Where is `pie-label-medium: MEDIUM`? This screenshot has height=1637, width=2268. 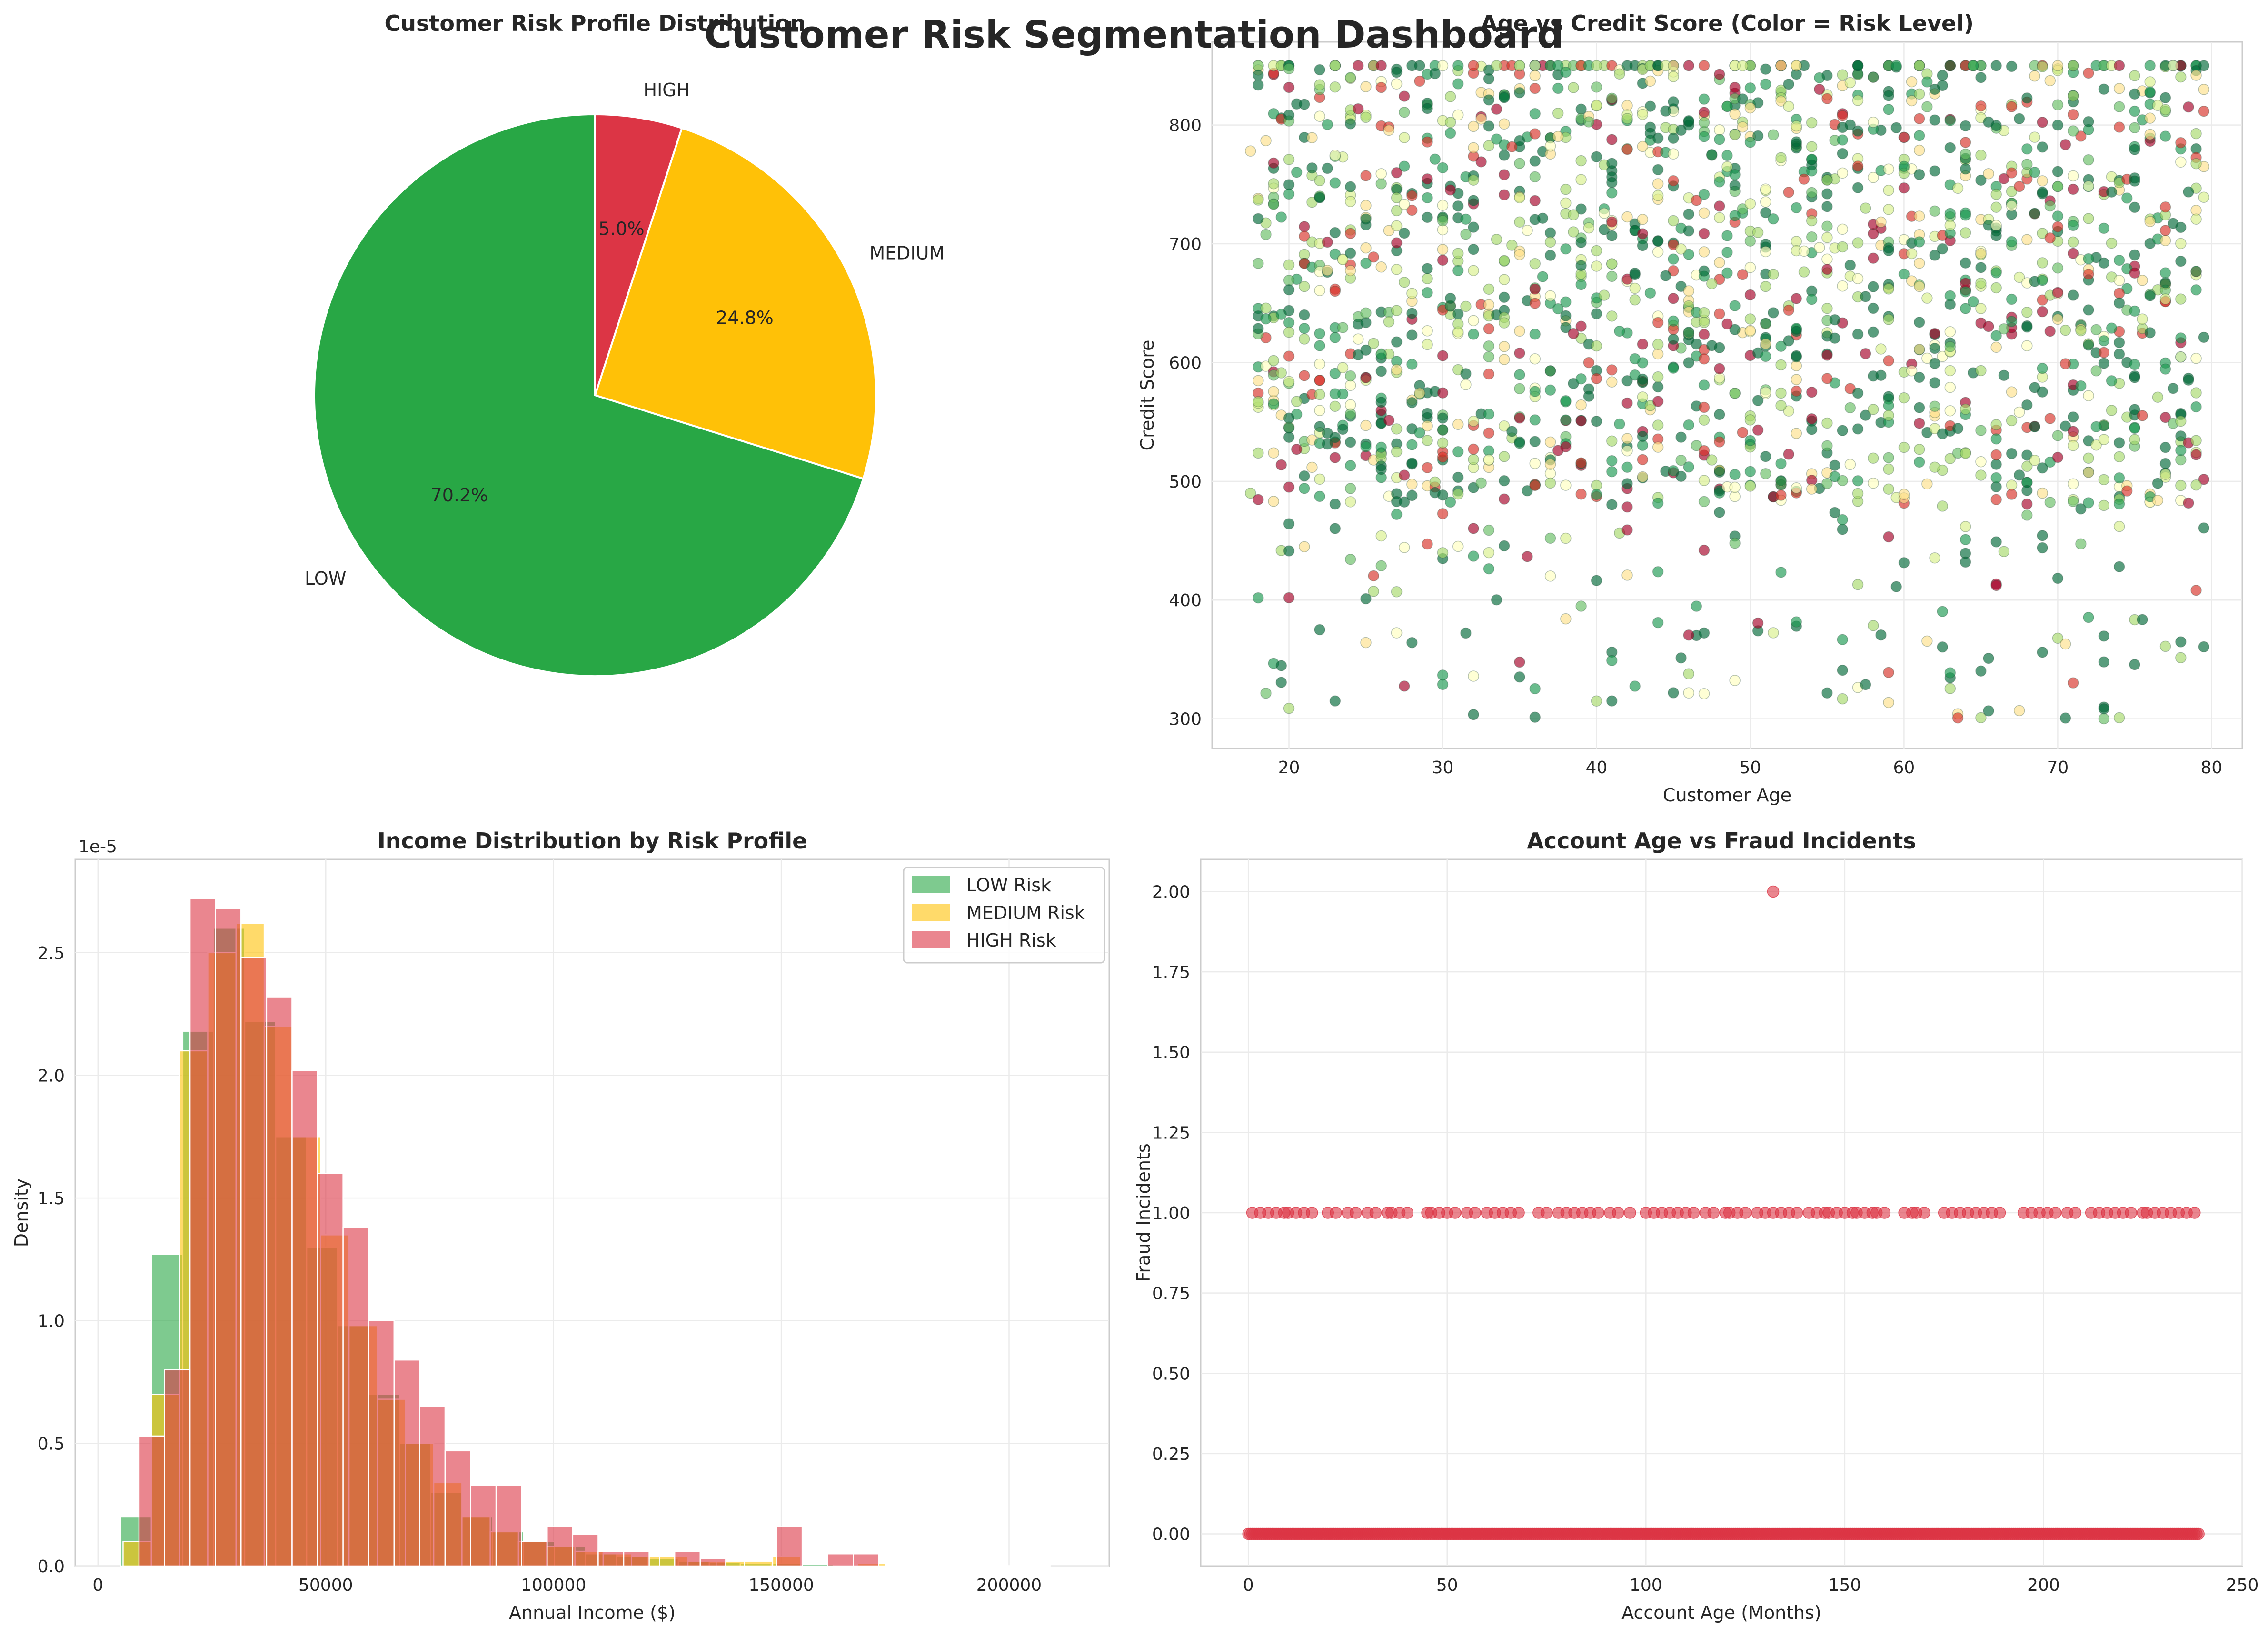 pie-label-medium: MEDIUM is located at coordinates (907, 253).